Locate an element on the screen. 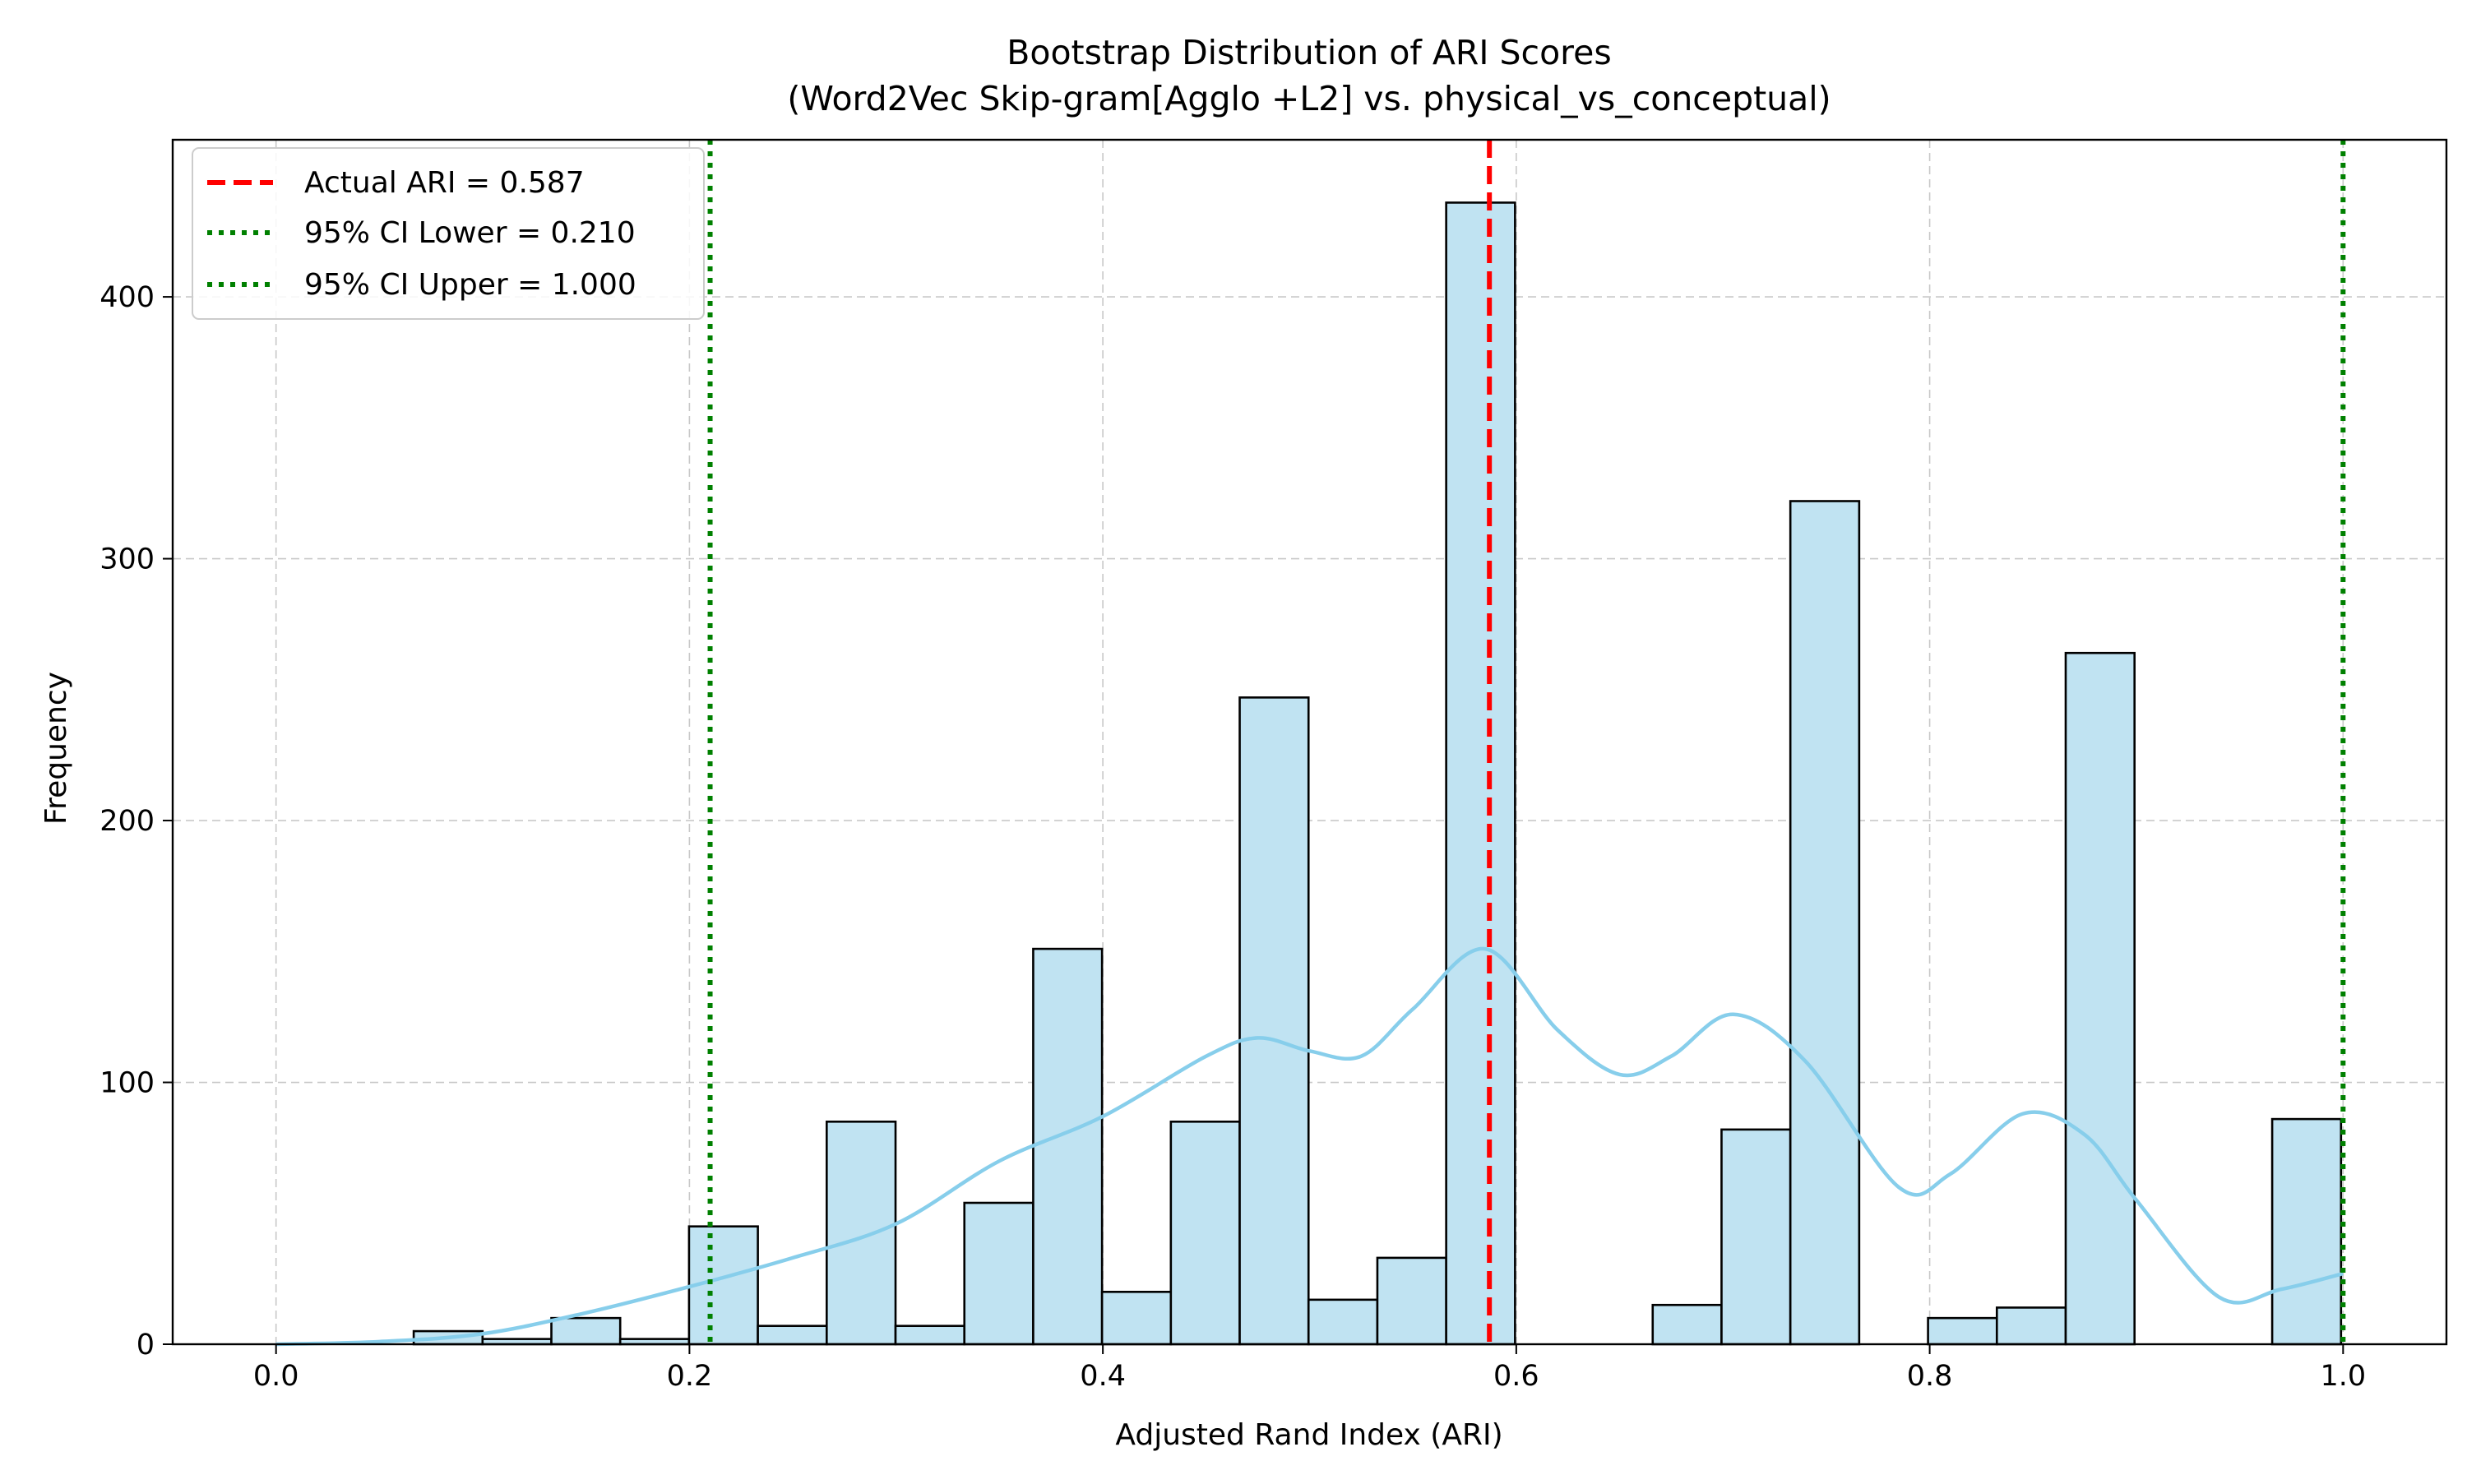  y-tick-label: 200 is located at coordinates (128, 821).